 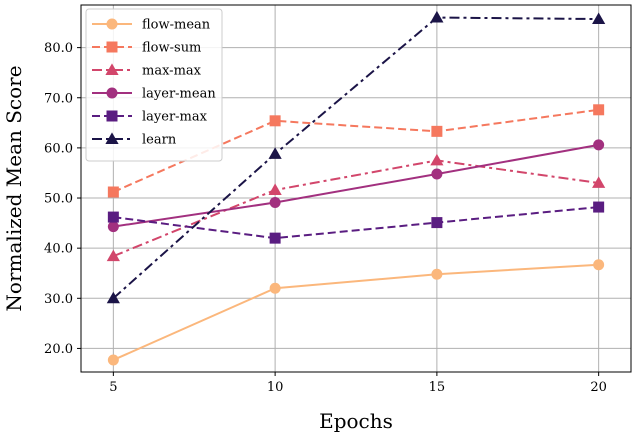 I want to click on legend-marker-layer-mean, so click(x=112, y=93).